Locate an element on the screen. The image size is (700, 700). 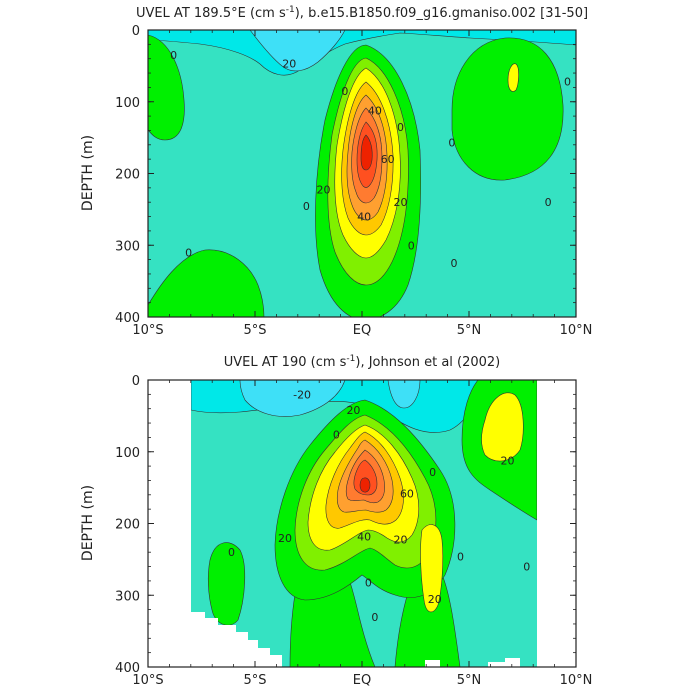
negative-core is located at coordinates (297, 51).